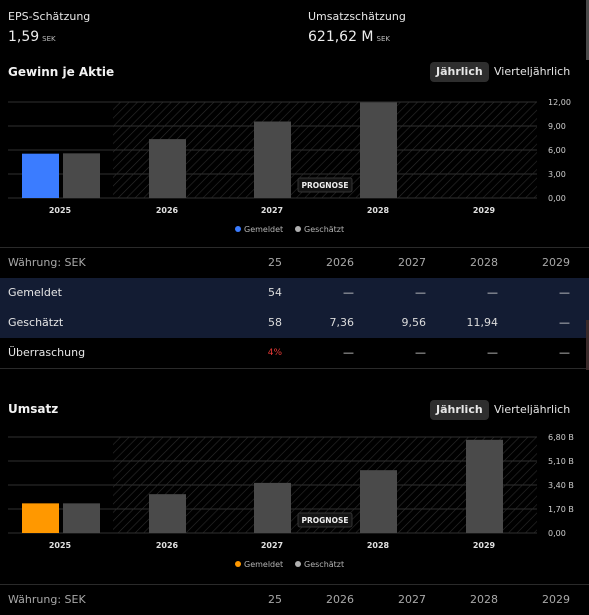 This screenshot has height=615, width=589. I want to click on y-tick-label: 6,00, so click(557, 150).